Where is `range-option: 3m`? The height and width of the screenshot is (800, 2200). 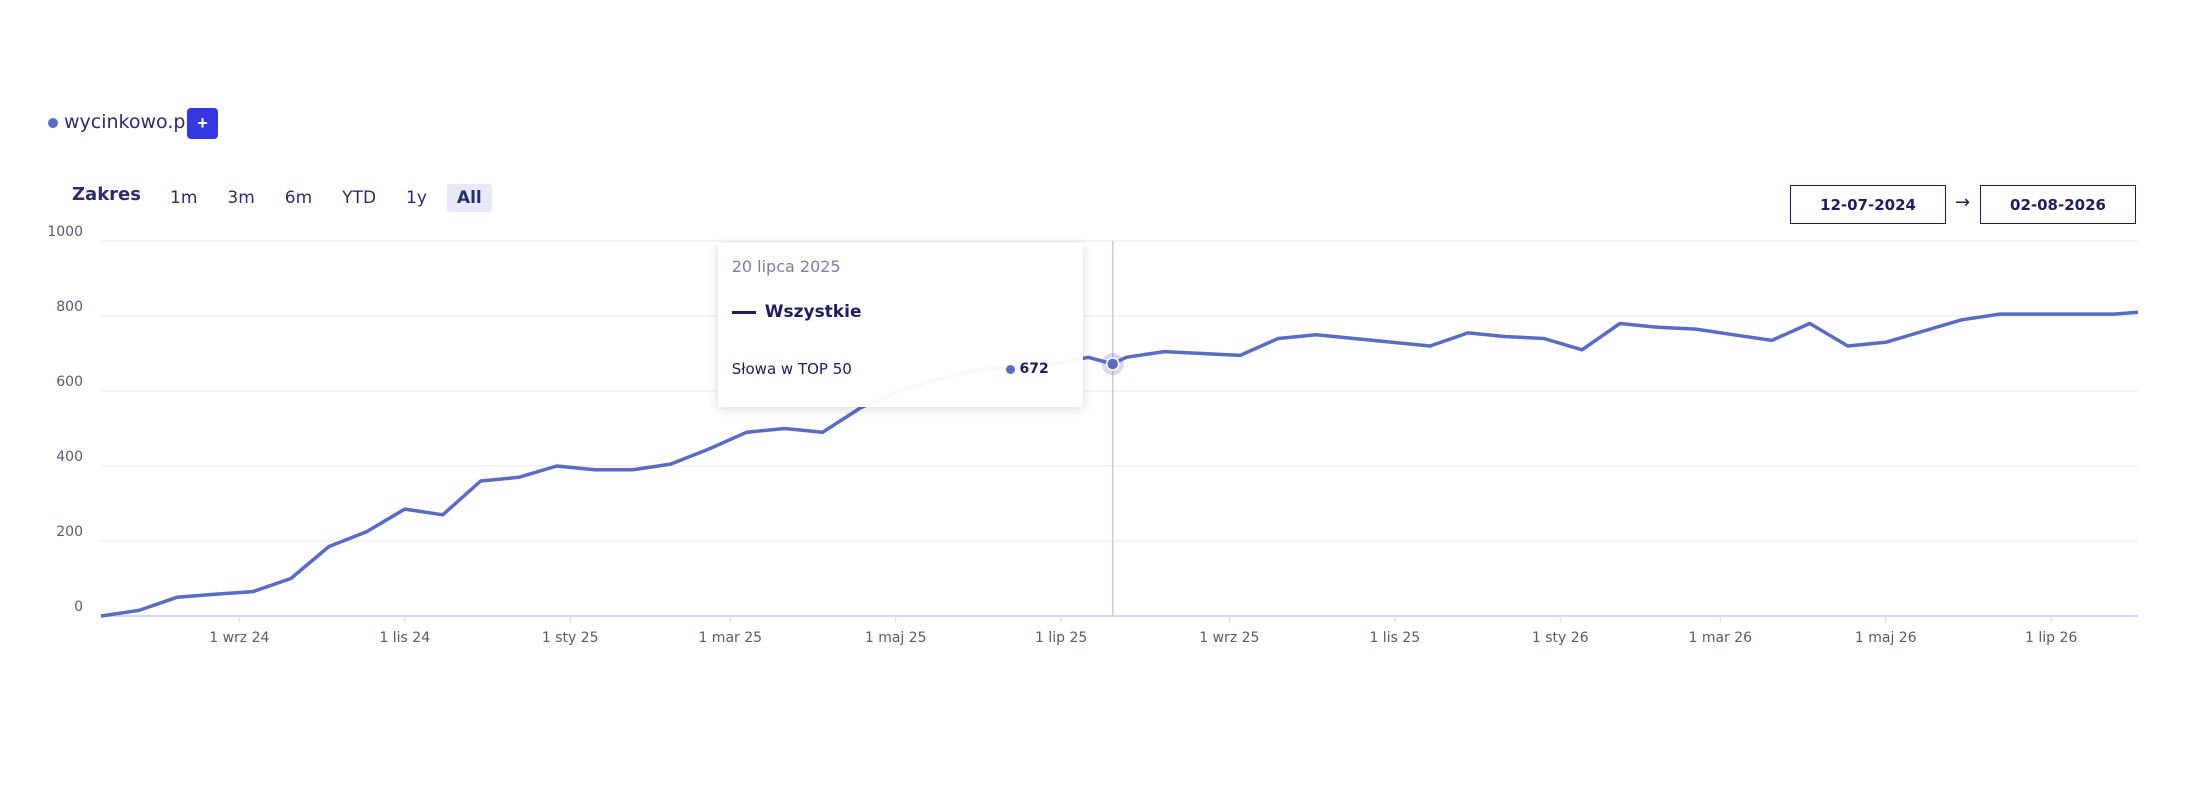
range-option: 3m is located at coordinates (240, 198).